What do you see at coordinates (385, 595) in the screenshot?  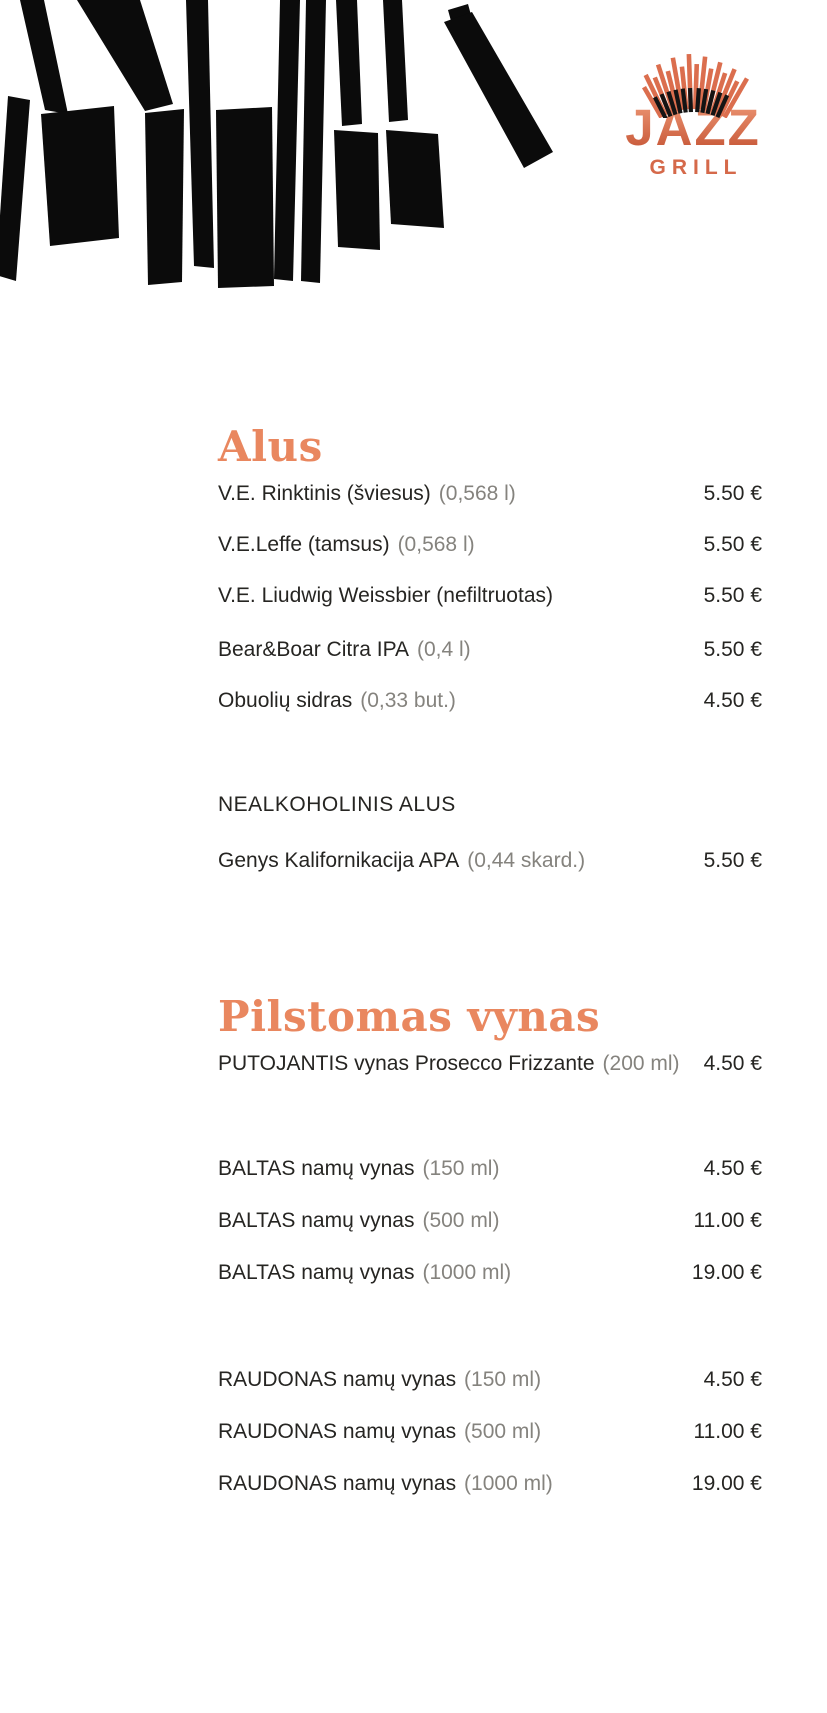 I see `item-name: V.E. Liudwig Weissbier (nefiltruotas)` at bounding box center [385, 595].